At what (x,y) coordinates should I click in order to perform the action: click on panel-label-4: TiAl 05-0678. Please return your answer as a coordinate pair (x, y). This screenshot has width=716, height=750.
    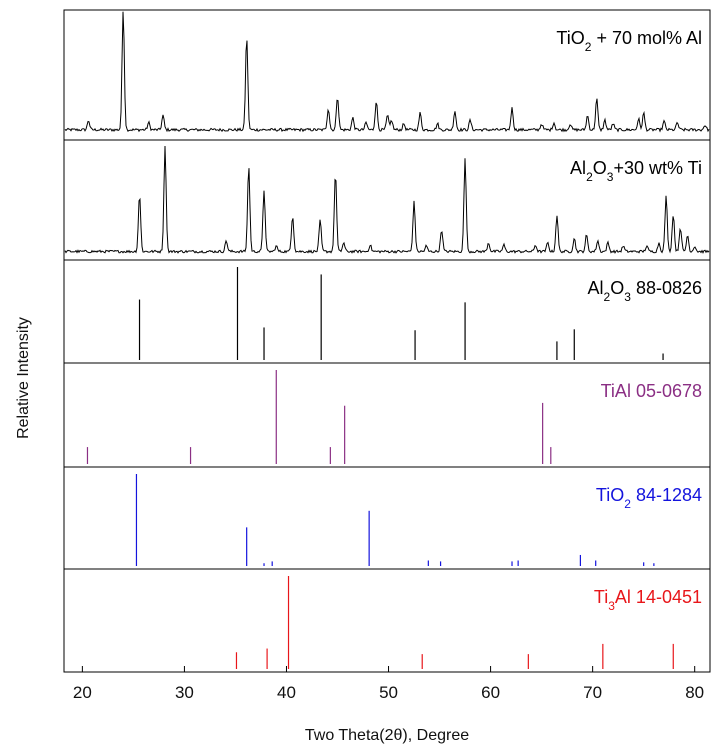
    Looking at the image, I should click on (651, 391).